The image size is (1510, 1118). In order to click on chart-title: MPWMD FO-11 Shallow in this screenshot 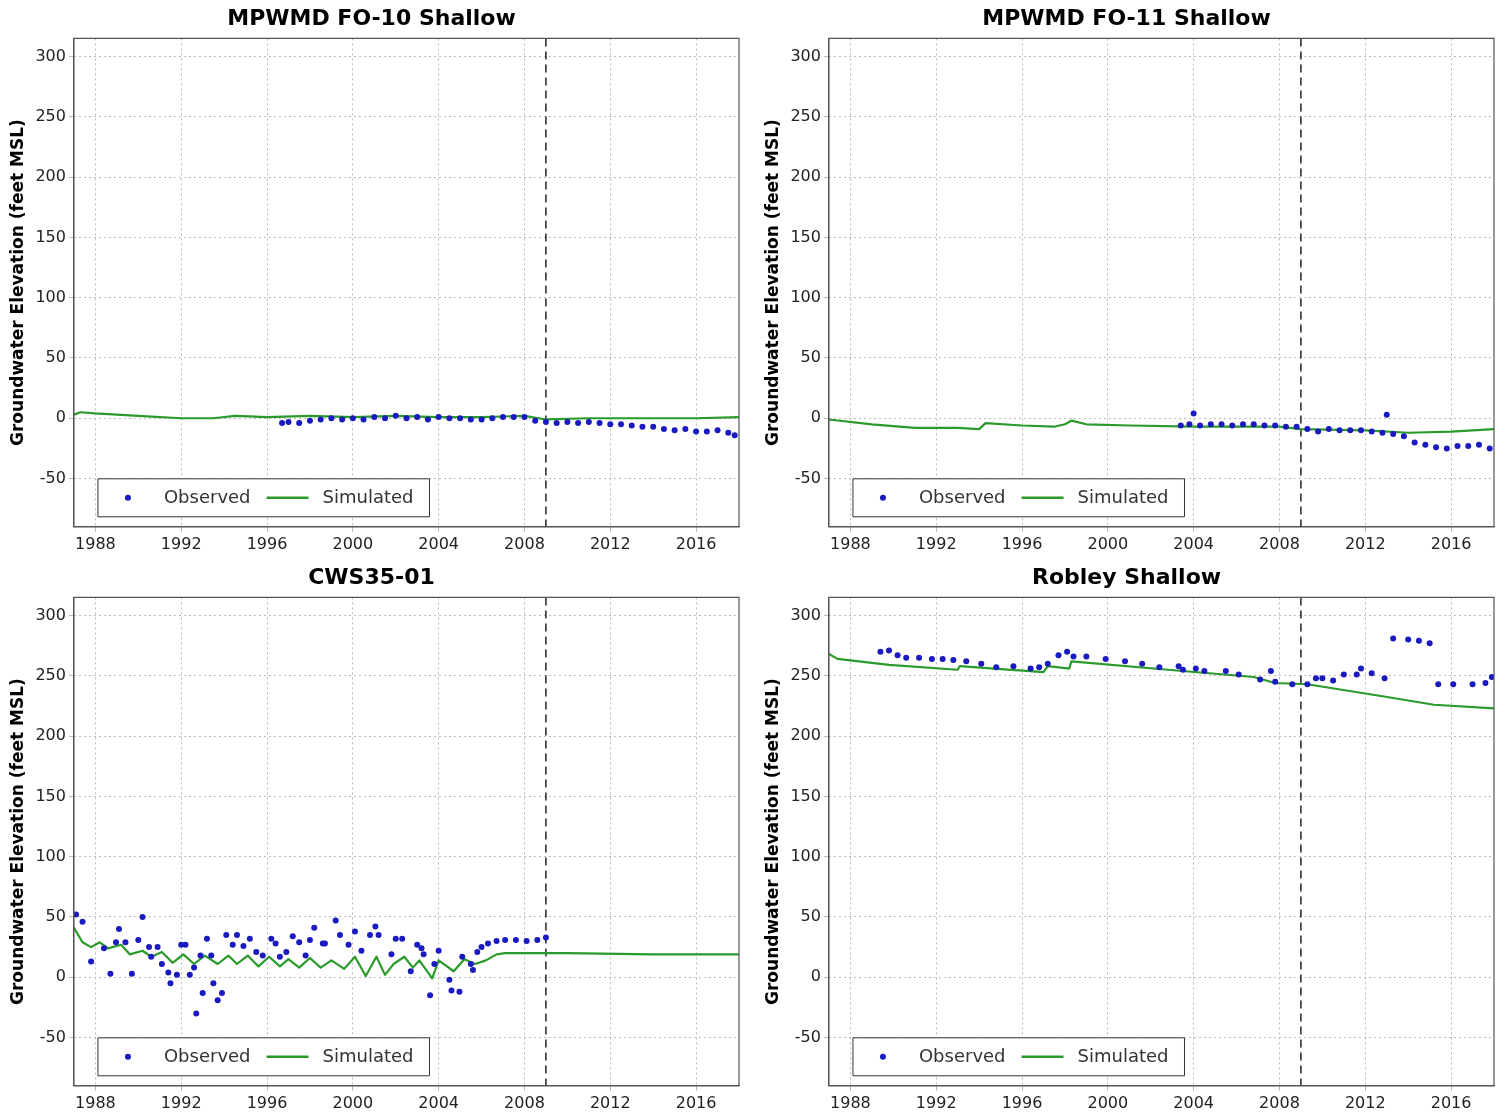, I will do `click(1126, 17)`.